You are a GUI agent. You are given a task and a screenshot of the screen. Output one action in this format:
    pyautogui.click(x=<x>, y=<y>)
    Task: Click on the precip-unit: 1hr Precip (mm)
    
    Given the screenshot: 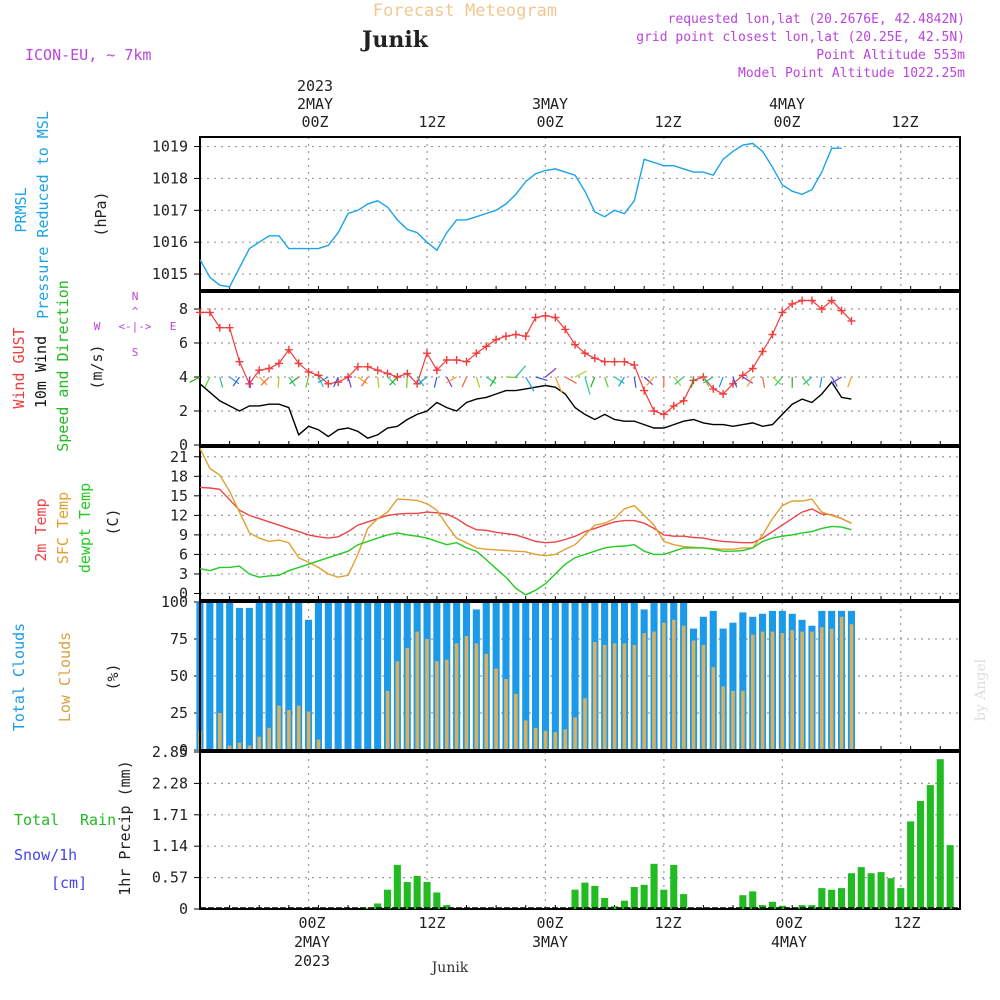 What is the action you would take?
    pyautogui.click(x=125, y=827)
    